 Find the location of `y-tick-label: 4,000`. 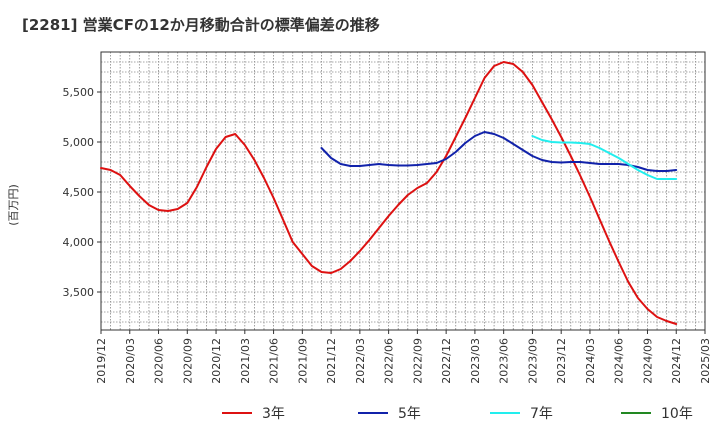

y-tick-label: 4,000 is located at coordinates (79, 242).